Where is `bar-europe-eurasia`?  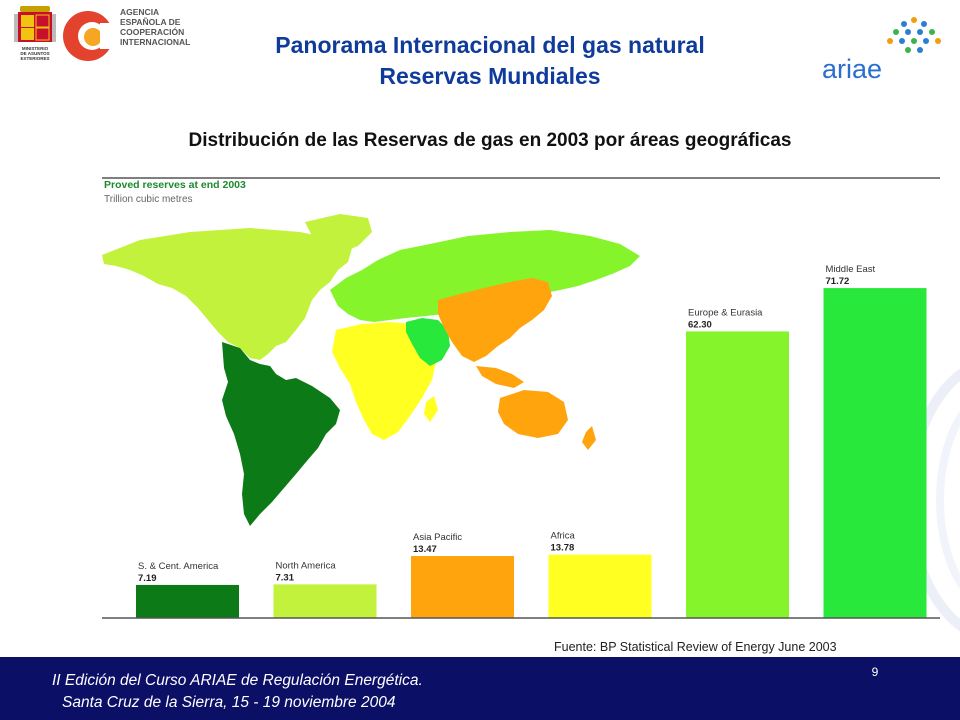 bar-europe-eurasia is located at coordinates (737, 474).